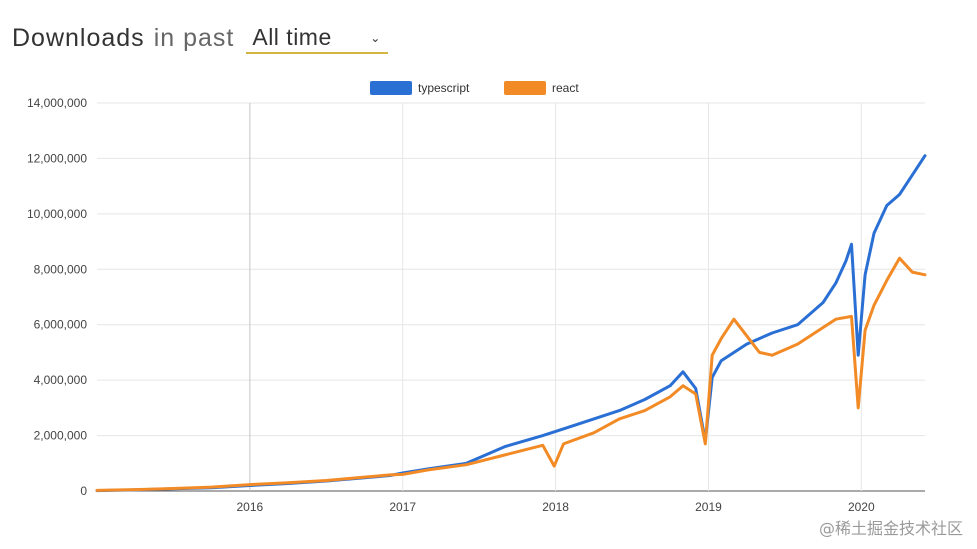 The height and width of the screenshot is (549, 977). I want to click on x-tick-label: 2020, so click(861, 507).